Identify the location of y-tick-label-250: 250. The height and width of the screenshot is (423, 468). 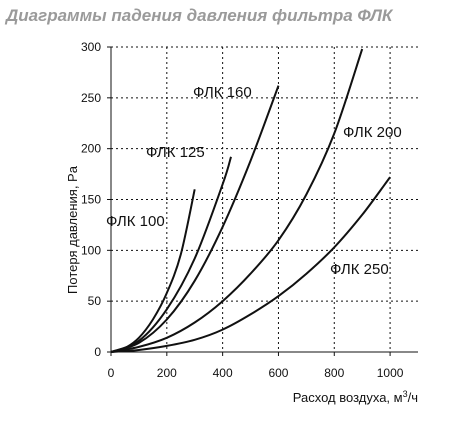
(91, 98).